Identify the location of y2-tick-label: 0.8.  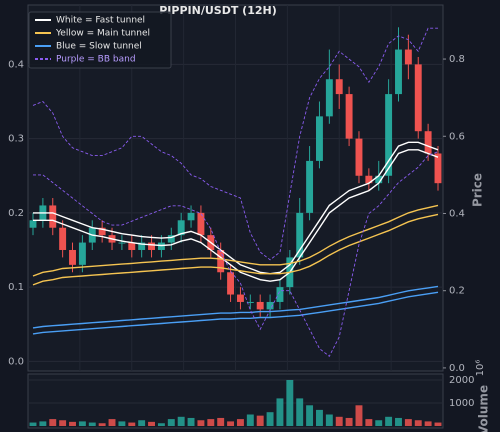
(457, 59).